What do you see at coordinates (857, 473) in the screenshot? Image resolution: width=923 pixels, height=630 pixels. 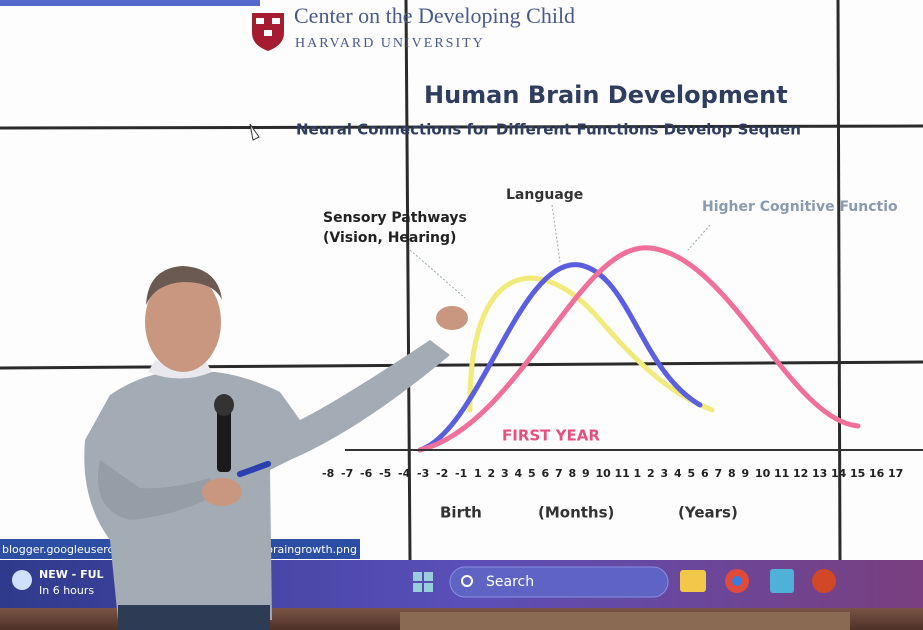 I see `axis-tick-label: 15` at bounding box center [857, 473].